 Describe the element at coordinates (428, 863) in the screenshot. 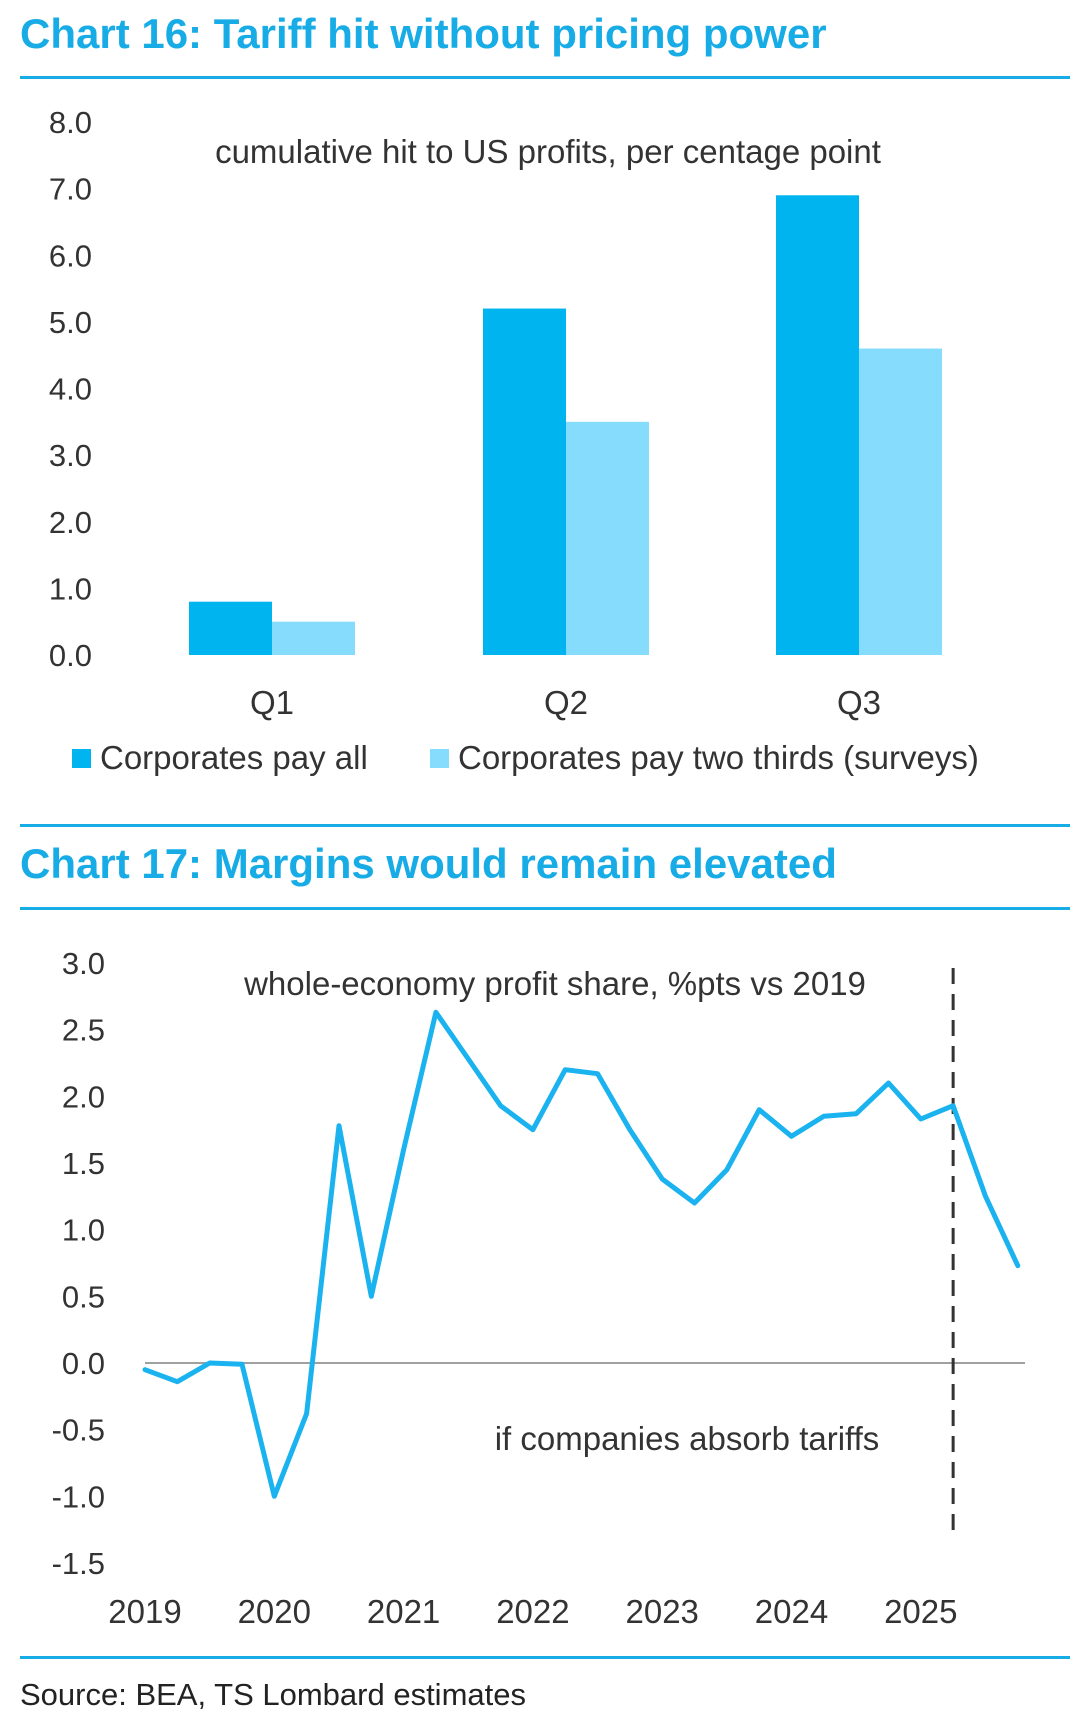

I see `chart-17-title: Chart 17: Margins would remain elevated` at that location.